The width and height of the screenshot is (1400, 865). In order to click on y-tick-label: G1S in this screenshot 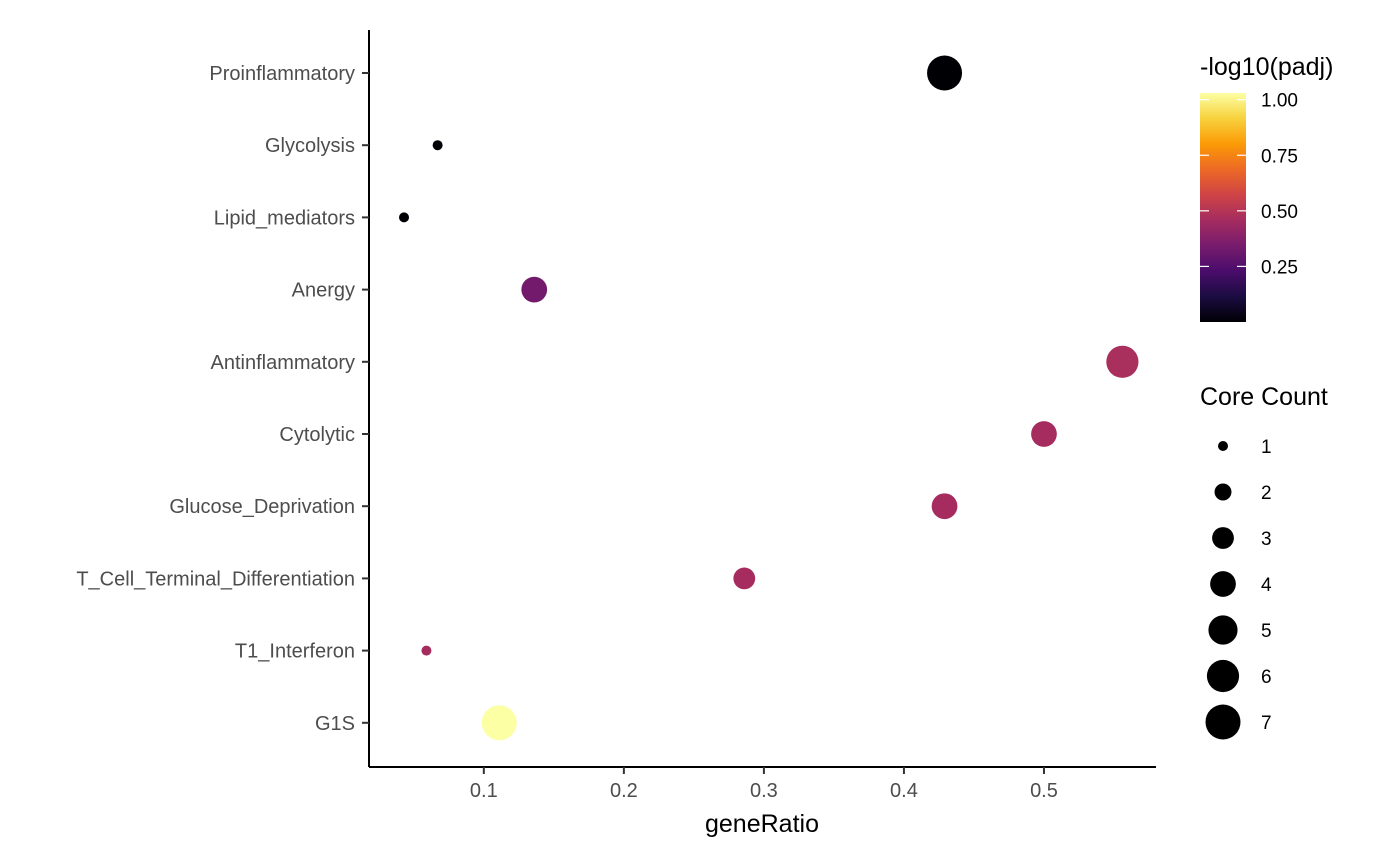, I will do `click(335, 724)`.